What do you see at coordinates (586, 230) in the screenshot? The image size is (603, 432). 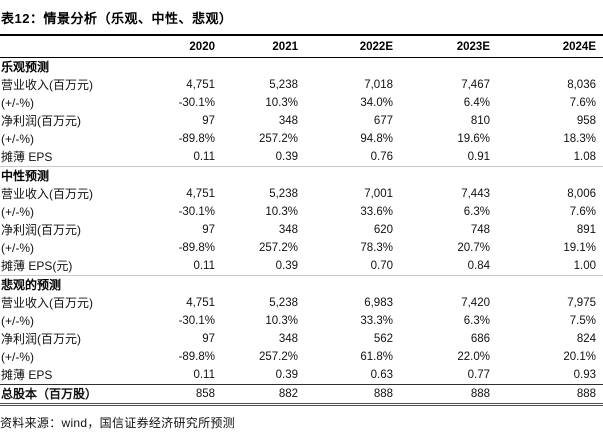 I see `value-cell: 891` at bounding box center [586, 230].